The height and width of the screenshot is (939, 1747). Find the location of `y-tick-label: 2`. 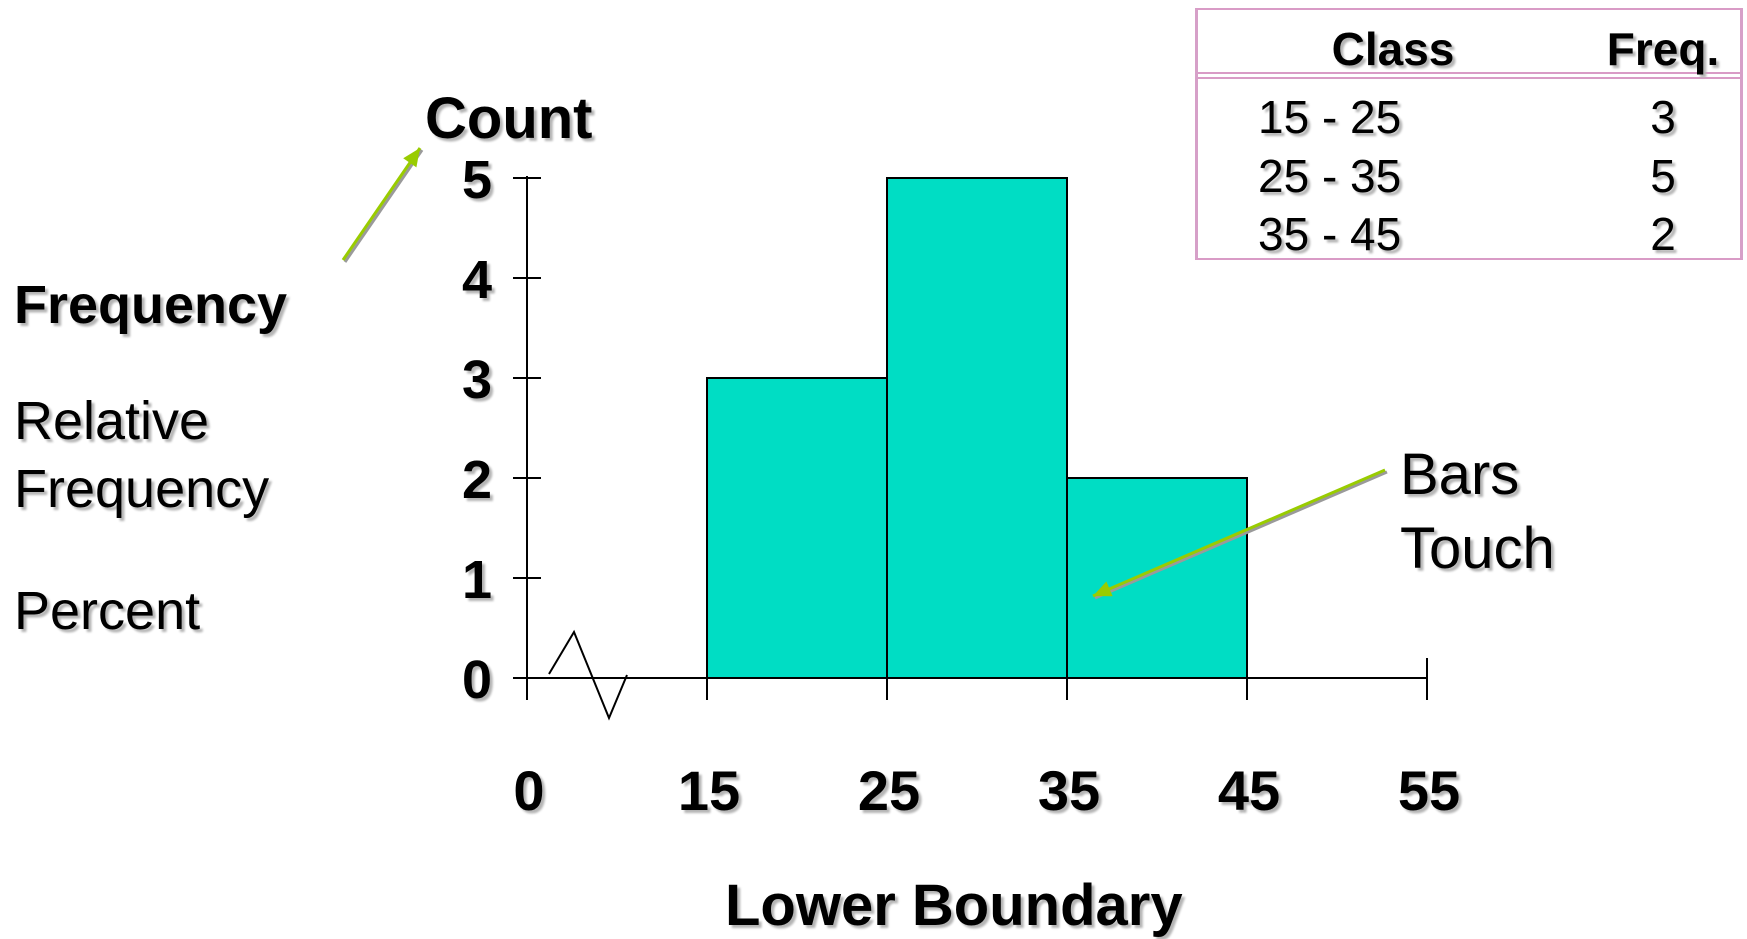

y-tick-label: 2 is located at coordinates (477, 480).